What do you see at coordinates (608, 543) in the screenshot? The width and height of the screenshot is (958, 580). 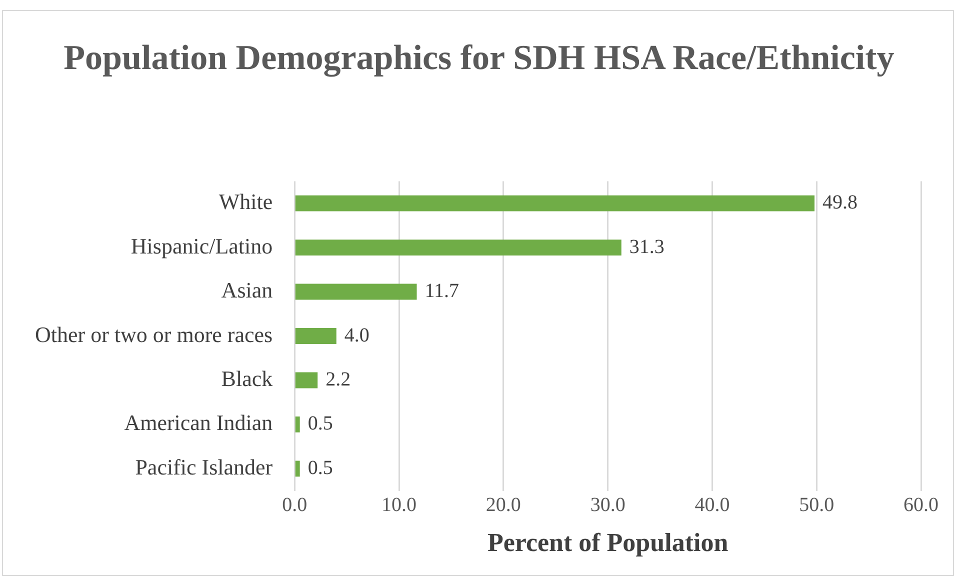 I see `x-axis-title: Percent of Population` at bounding box center [608, 543].